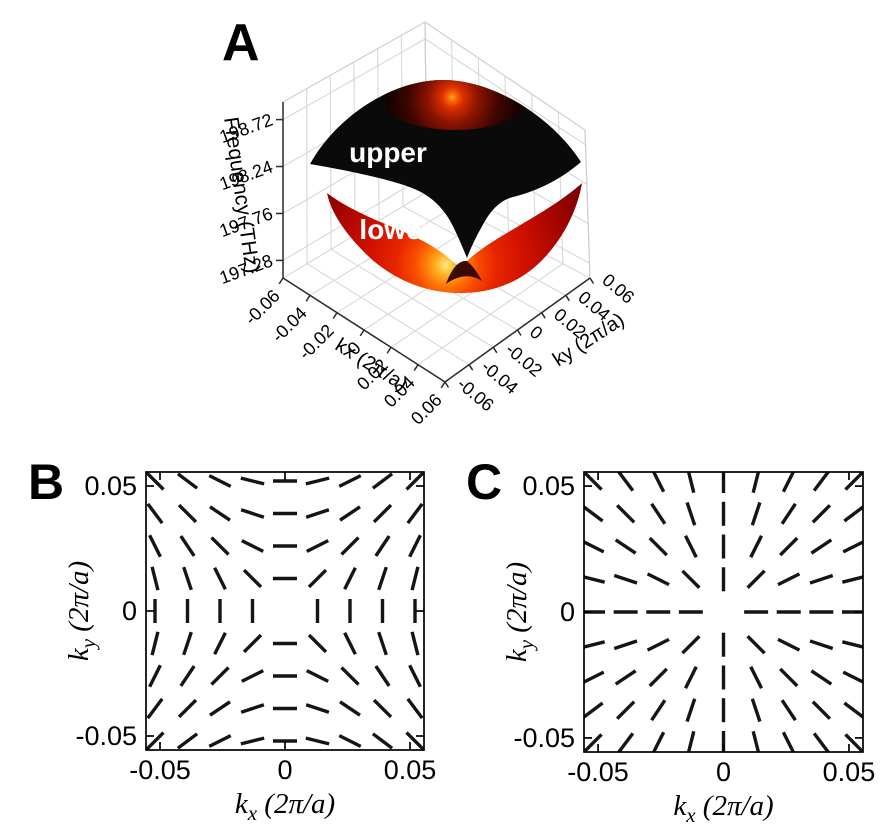  What do you see at coordinates (723, 772) in the screenshot?
I see `x-tick-label: 0` at bounding box center [723, 772].